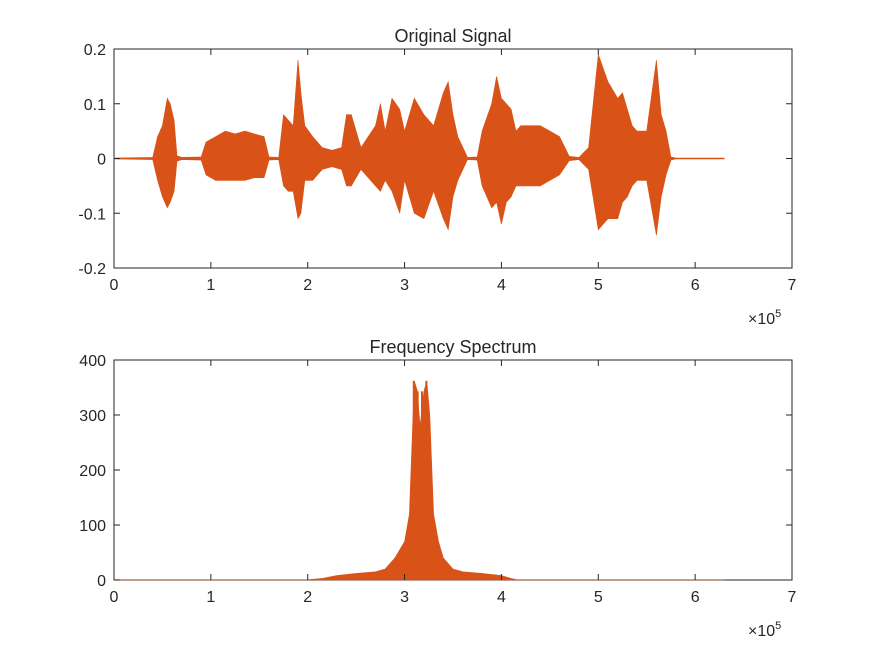  What do you see at coordinates (92, 269) in the screenshot?
I see `y-tick-label: -0.2` at bounding box center [92, 269].